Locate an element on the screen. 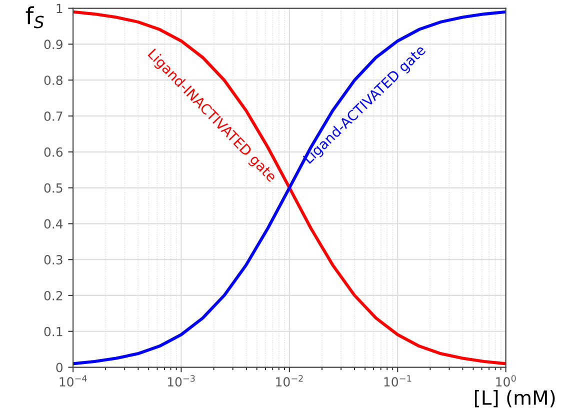  y-tick-label: 0.8 is located at coordinates (53, 81).